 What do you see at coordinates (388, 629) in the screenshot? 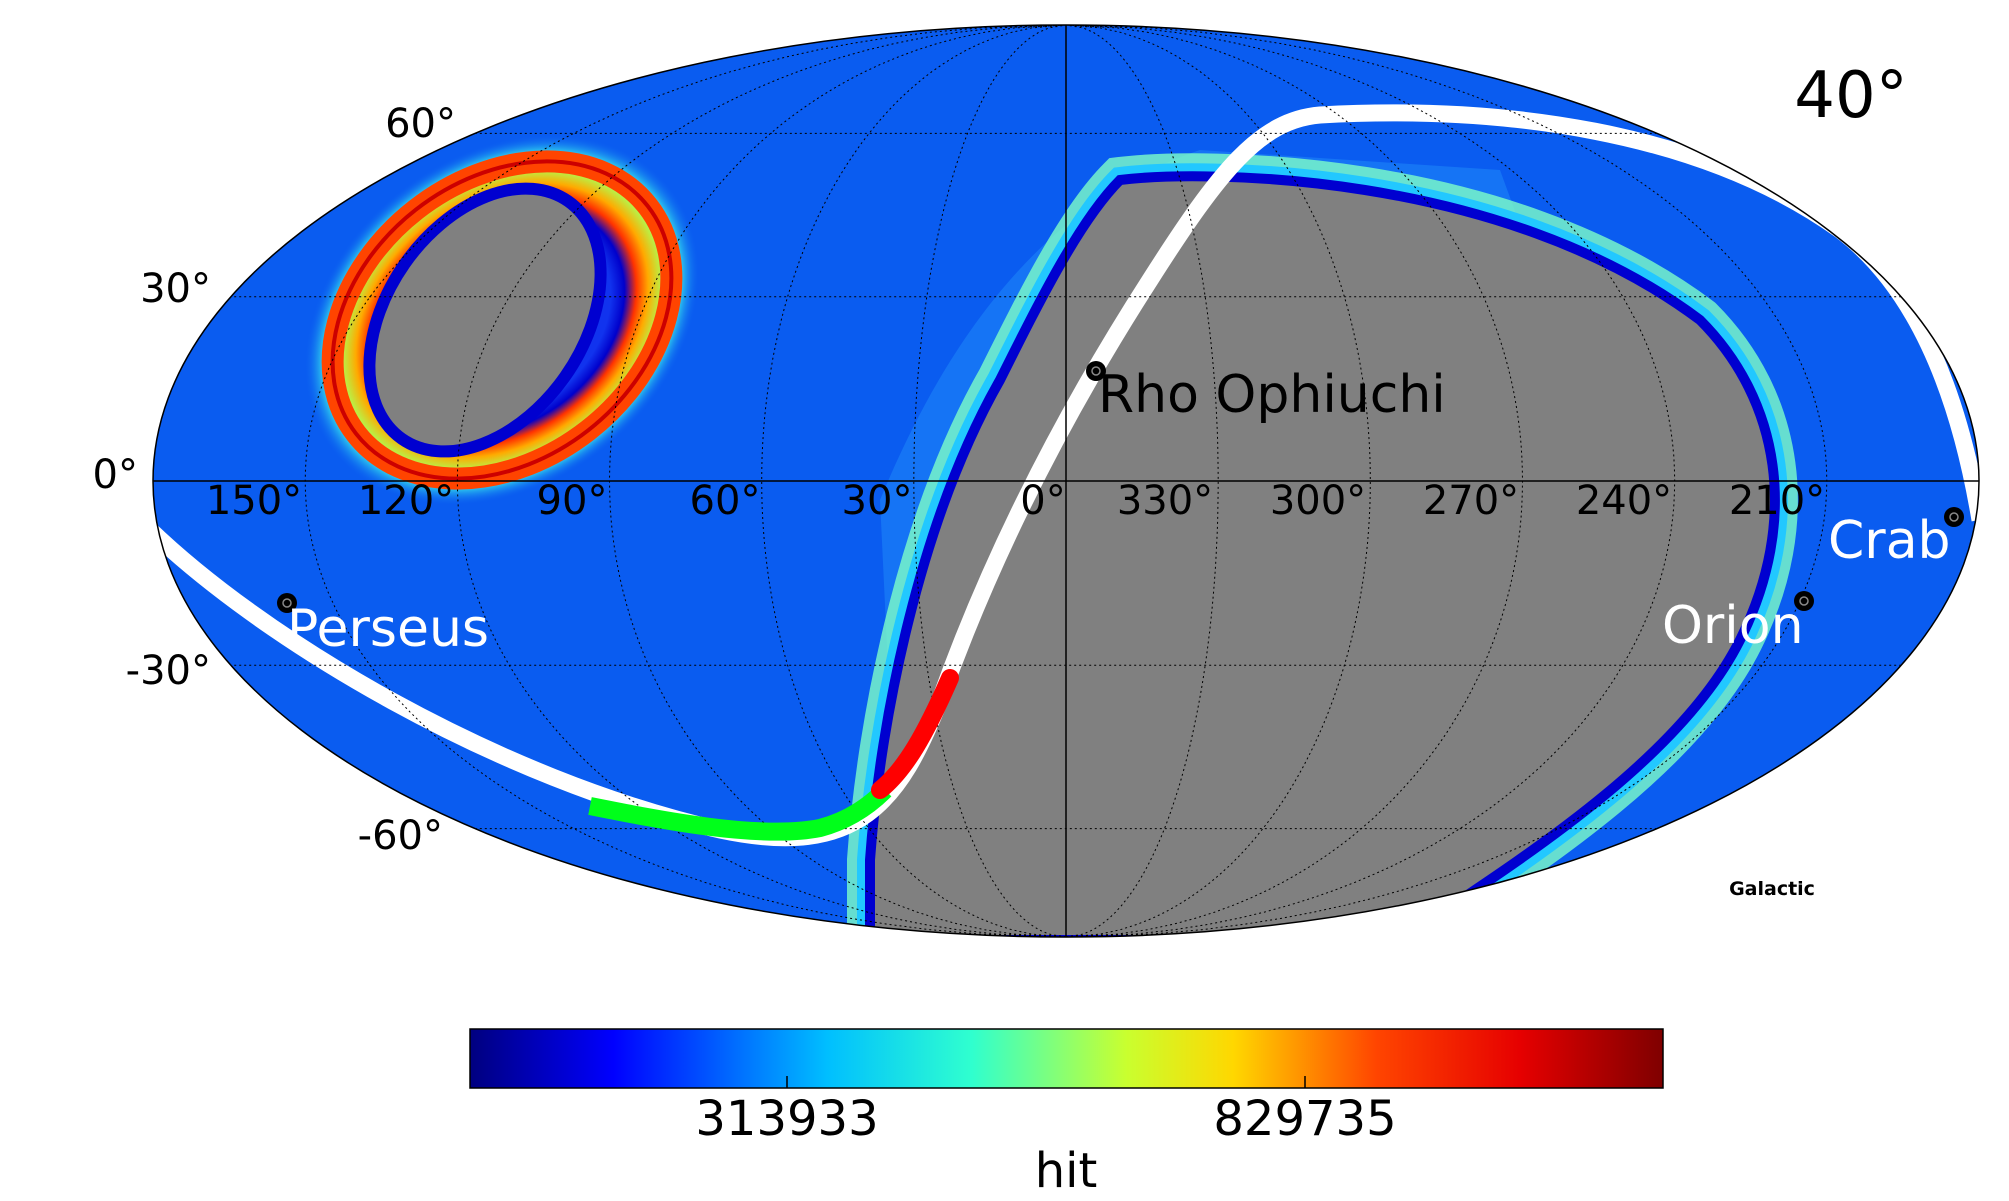
I see `source-label-perseus: Perseus` at bounding box center [388, 629].